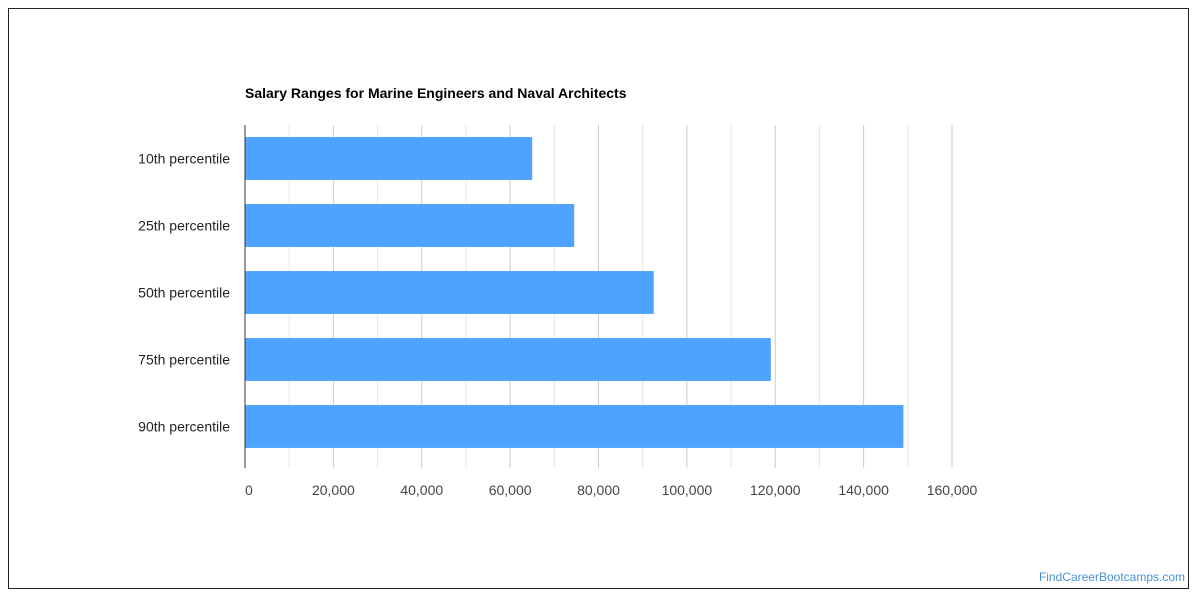  Describe the element at coordinates (687, 490) in the screenshot. I see `x-tick-label: 100,000` at that location.